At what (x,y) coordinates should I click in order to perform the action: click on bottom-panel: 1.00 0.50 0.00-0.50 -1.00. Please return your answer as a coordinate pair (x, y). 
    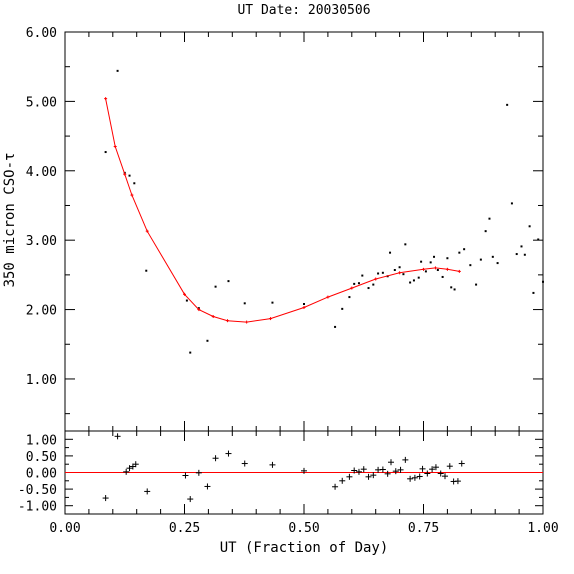
    Looking at the image, I should click on (281, 472).